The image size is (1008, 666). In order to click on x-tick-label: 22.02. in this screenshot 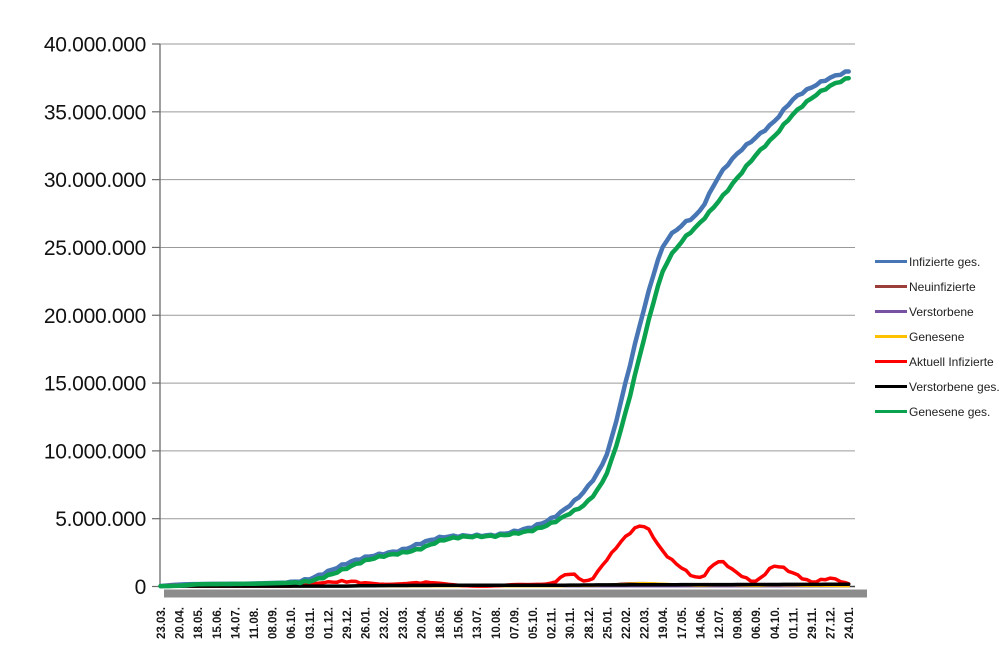, I will do `click(627, 623)`.